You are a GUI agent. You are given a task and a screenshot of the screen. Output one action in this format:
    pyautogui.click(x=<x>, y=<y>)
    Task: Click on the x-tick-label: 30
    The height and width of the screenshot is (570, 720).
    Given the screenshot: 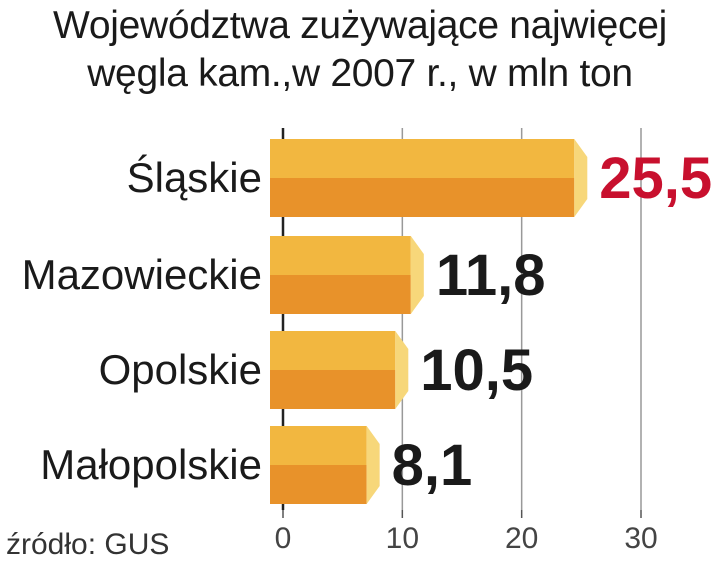 What is the action you would take?
    pyautogui.click(x=640, y=538)
    